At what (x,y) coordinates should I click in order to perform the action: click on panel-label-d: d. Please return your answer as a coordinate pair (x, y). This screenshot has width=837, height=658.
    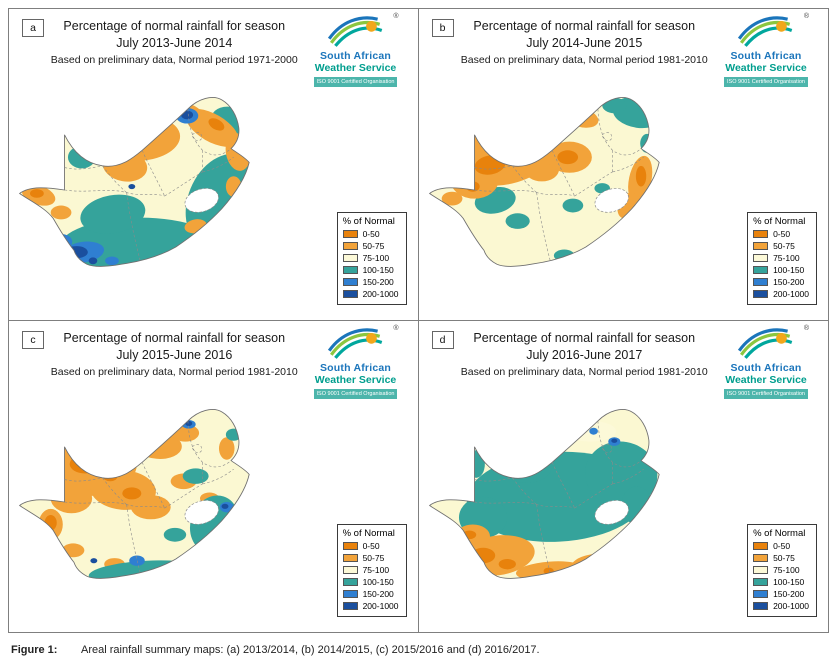
    Looking at the image, I should click on (442, 340).